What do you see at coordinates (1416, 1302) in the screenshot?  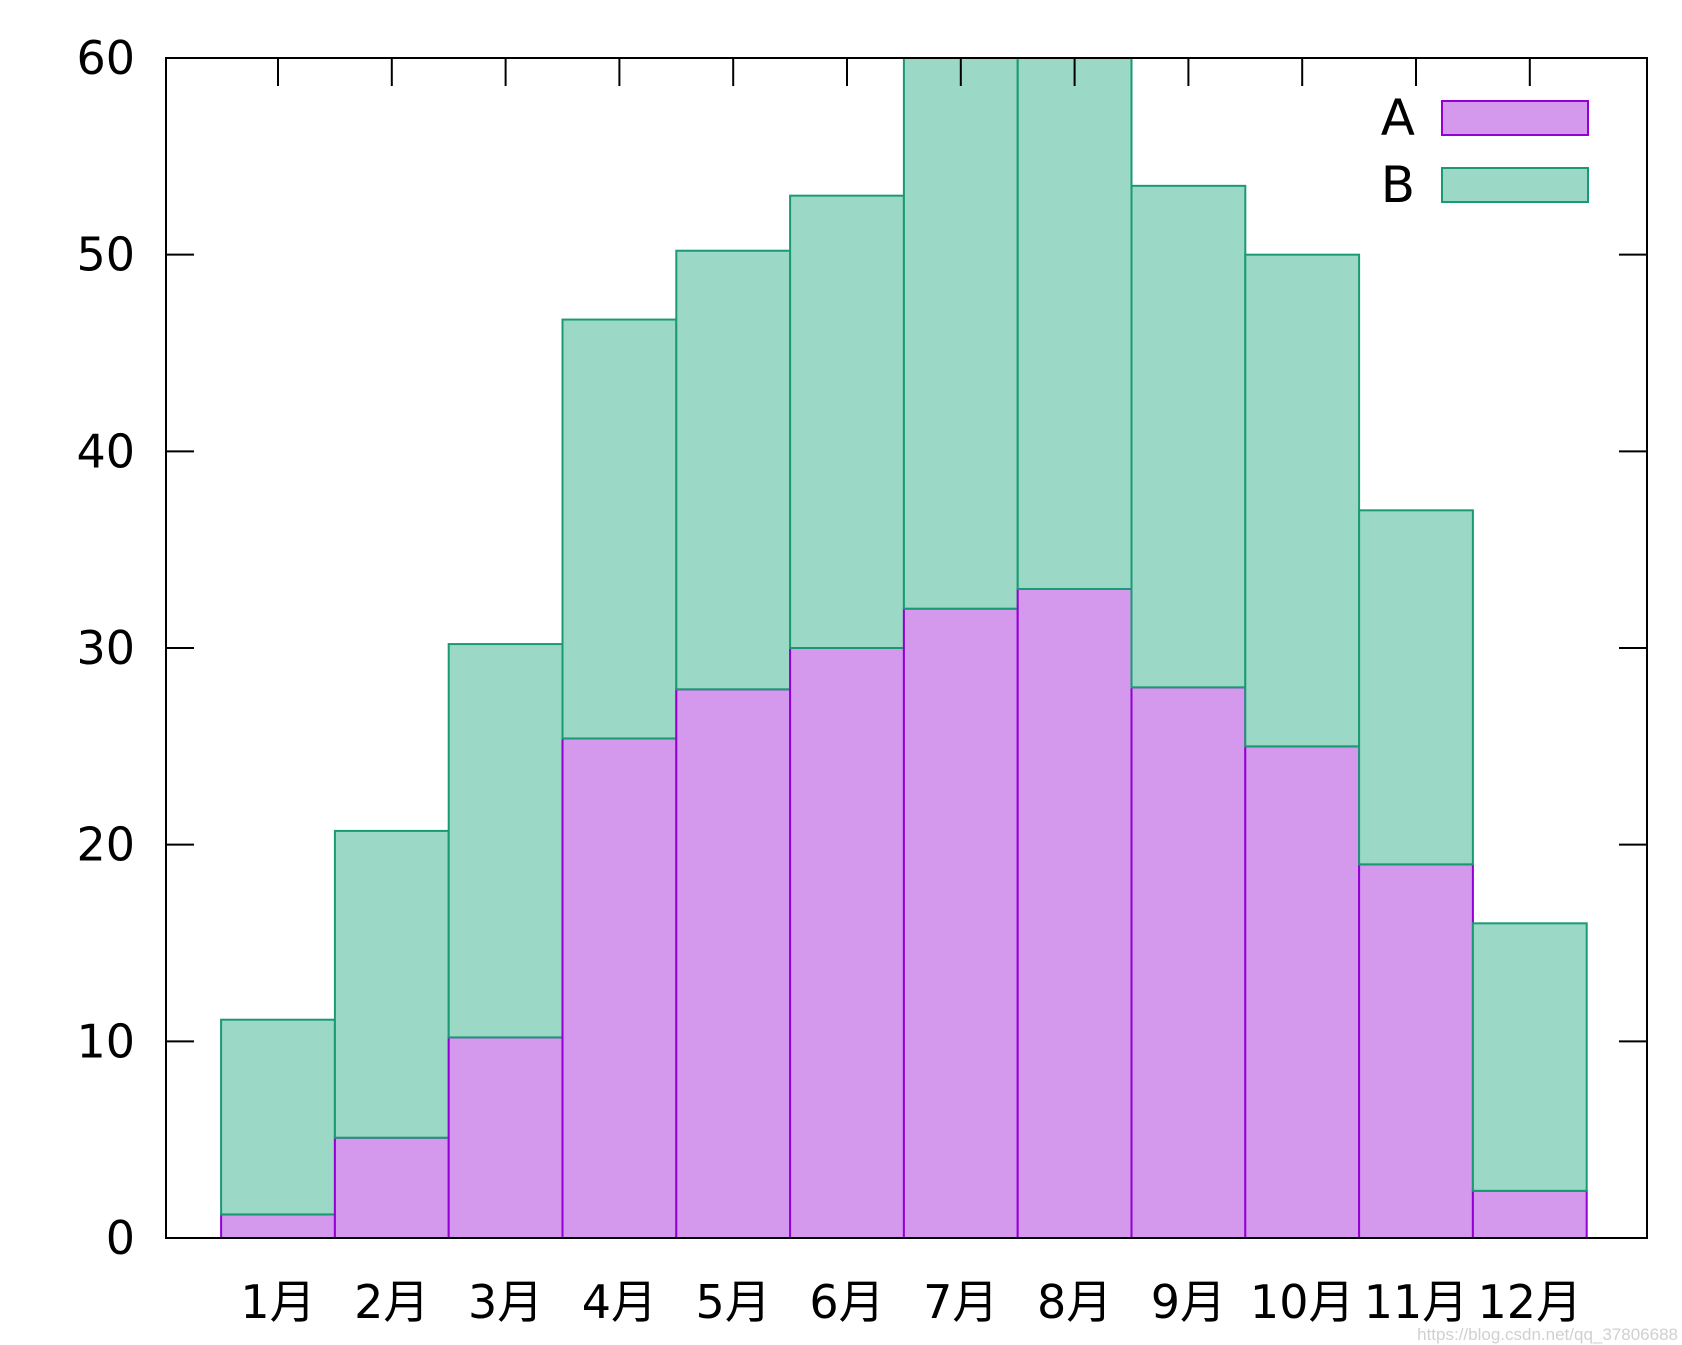 I see `x-tick-label: 11月` at bounding box center [1416, 1302].